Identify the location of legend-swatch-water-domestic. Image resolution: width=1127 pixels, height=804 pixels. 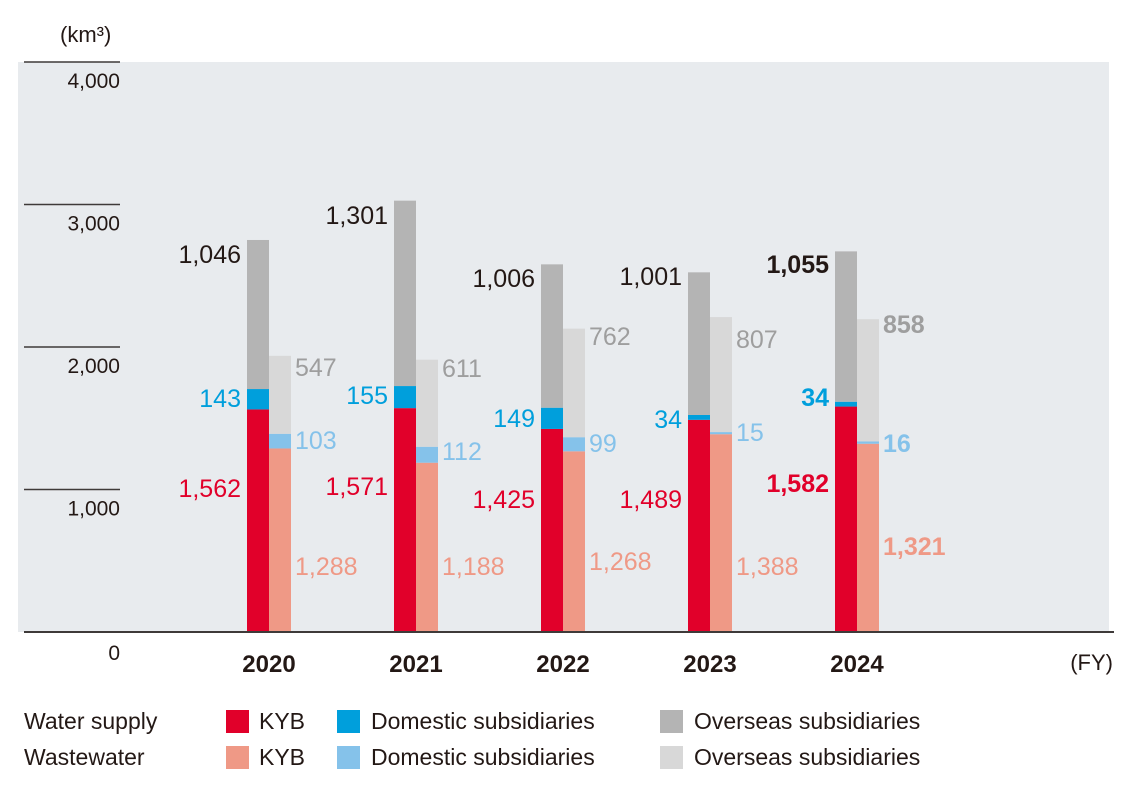
(348, 721).